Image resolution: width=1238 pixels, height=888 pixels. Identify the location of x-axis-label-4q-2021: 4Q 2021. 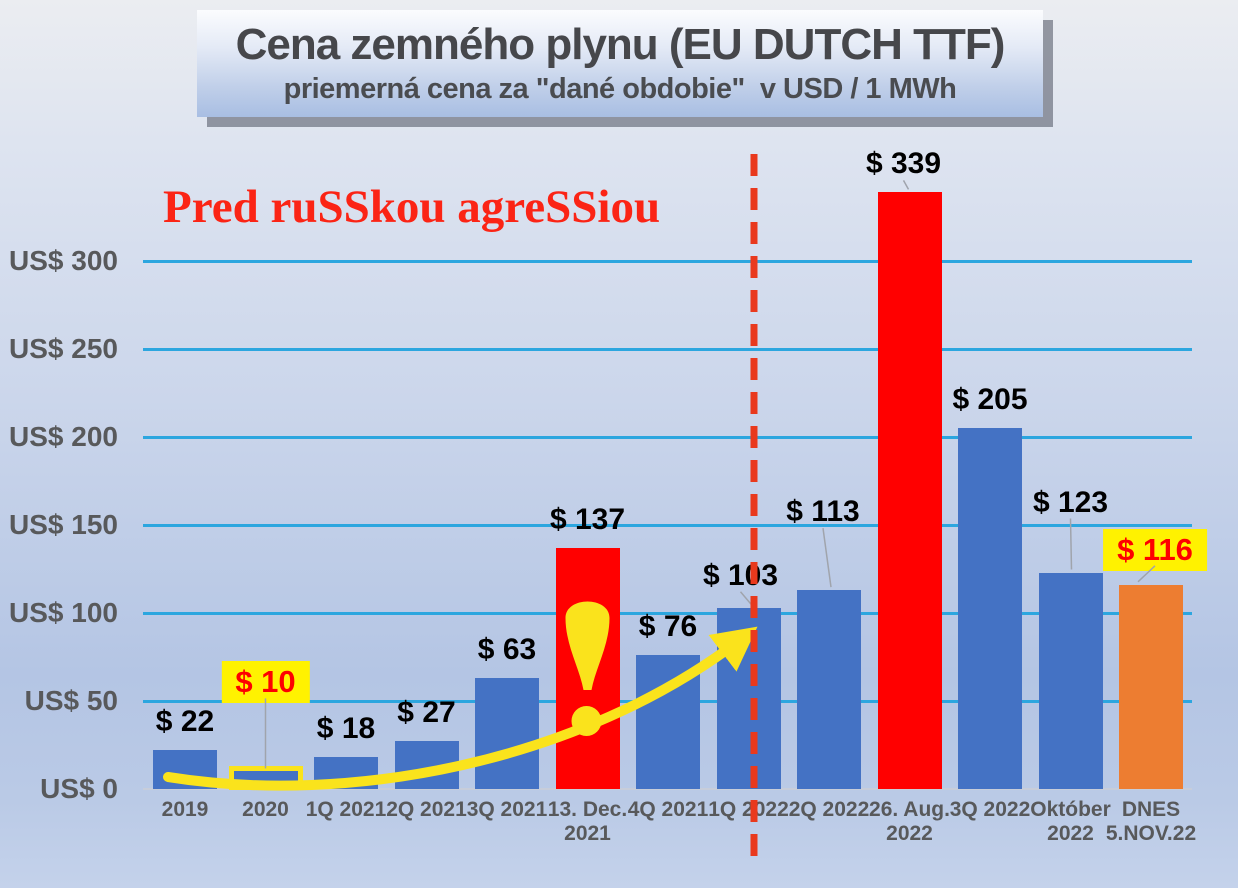
(668, 809).